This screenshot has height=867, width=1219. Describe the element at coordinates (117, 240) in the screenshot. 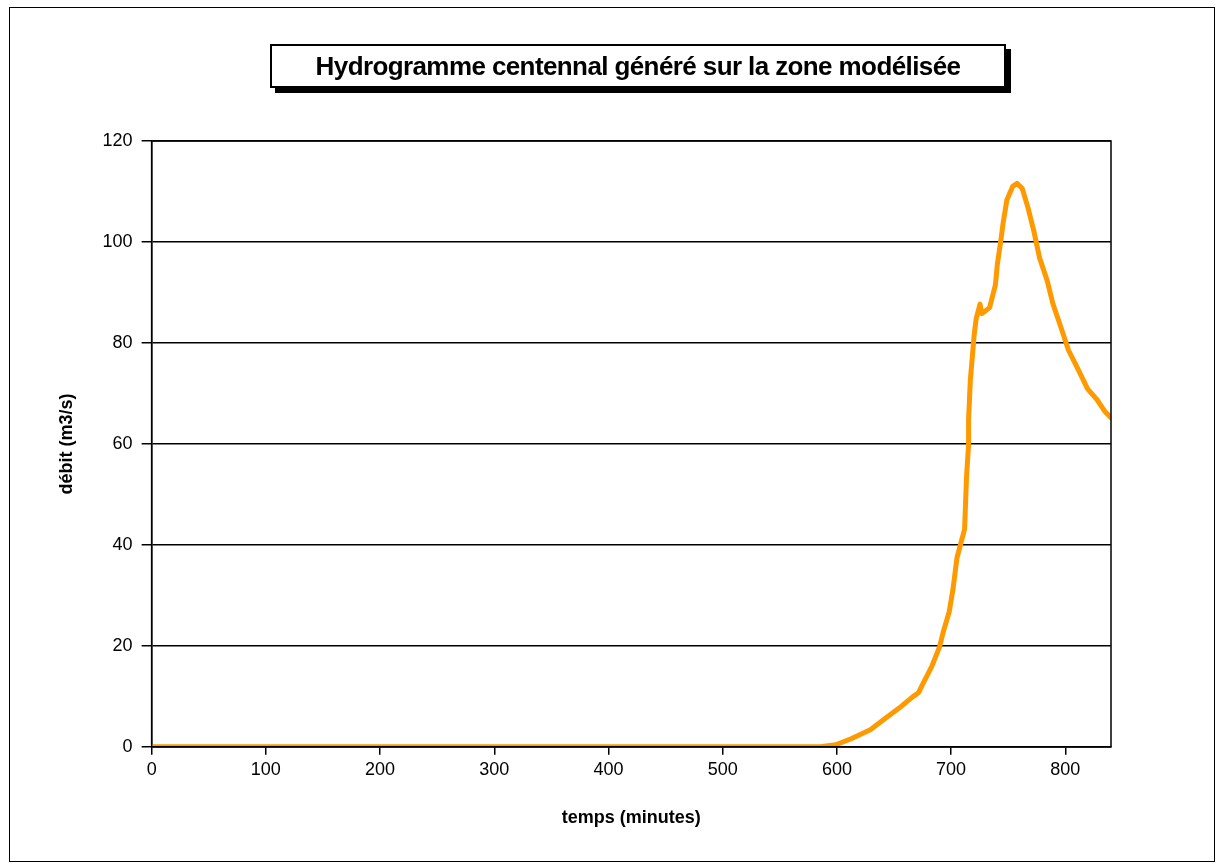

I see `y-tick-label: 100` at that location.